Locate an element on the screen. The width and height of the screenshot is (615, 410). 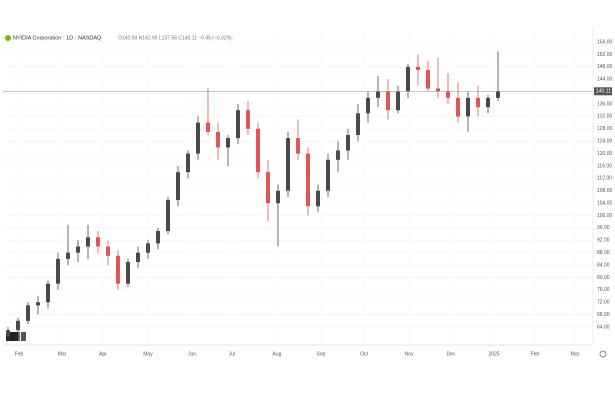
y-tick-label: 84.00 is located at coordinates (603, 265).